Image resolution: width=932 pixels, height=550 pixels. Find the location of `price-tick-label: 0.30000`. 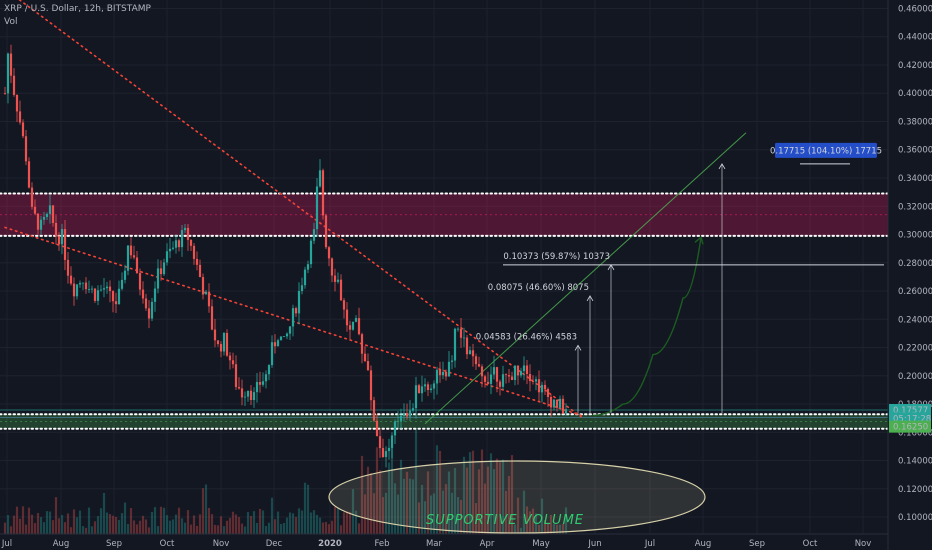

price-tick-label: 0.30000 is located at coordinates (915, 236).